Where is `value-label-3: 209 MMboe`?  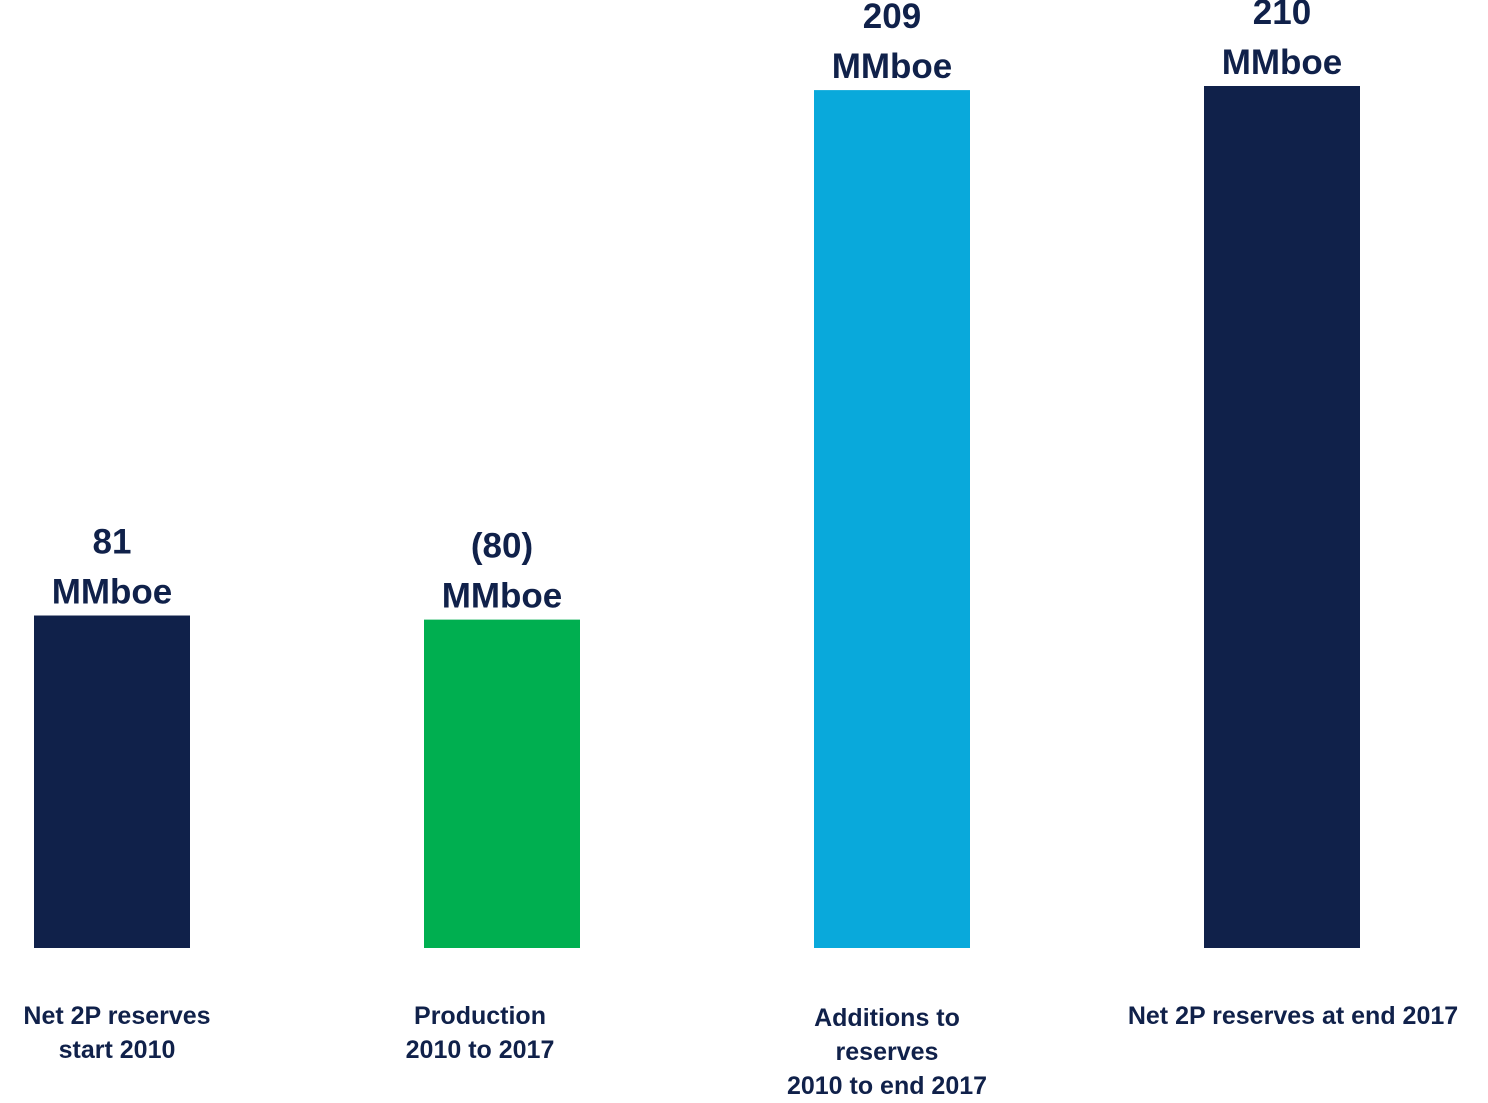 value-label-3: 209 MMboe is located at coordinates (892, 43).